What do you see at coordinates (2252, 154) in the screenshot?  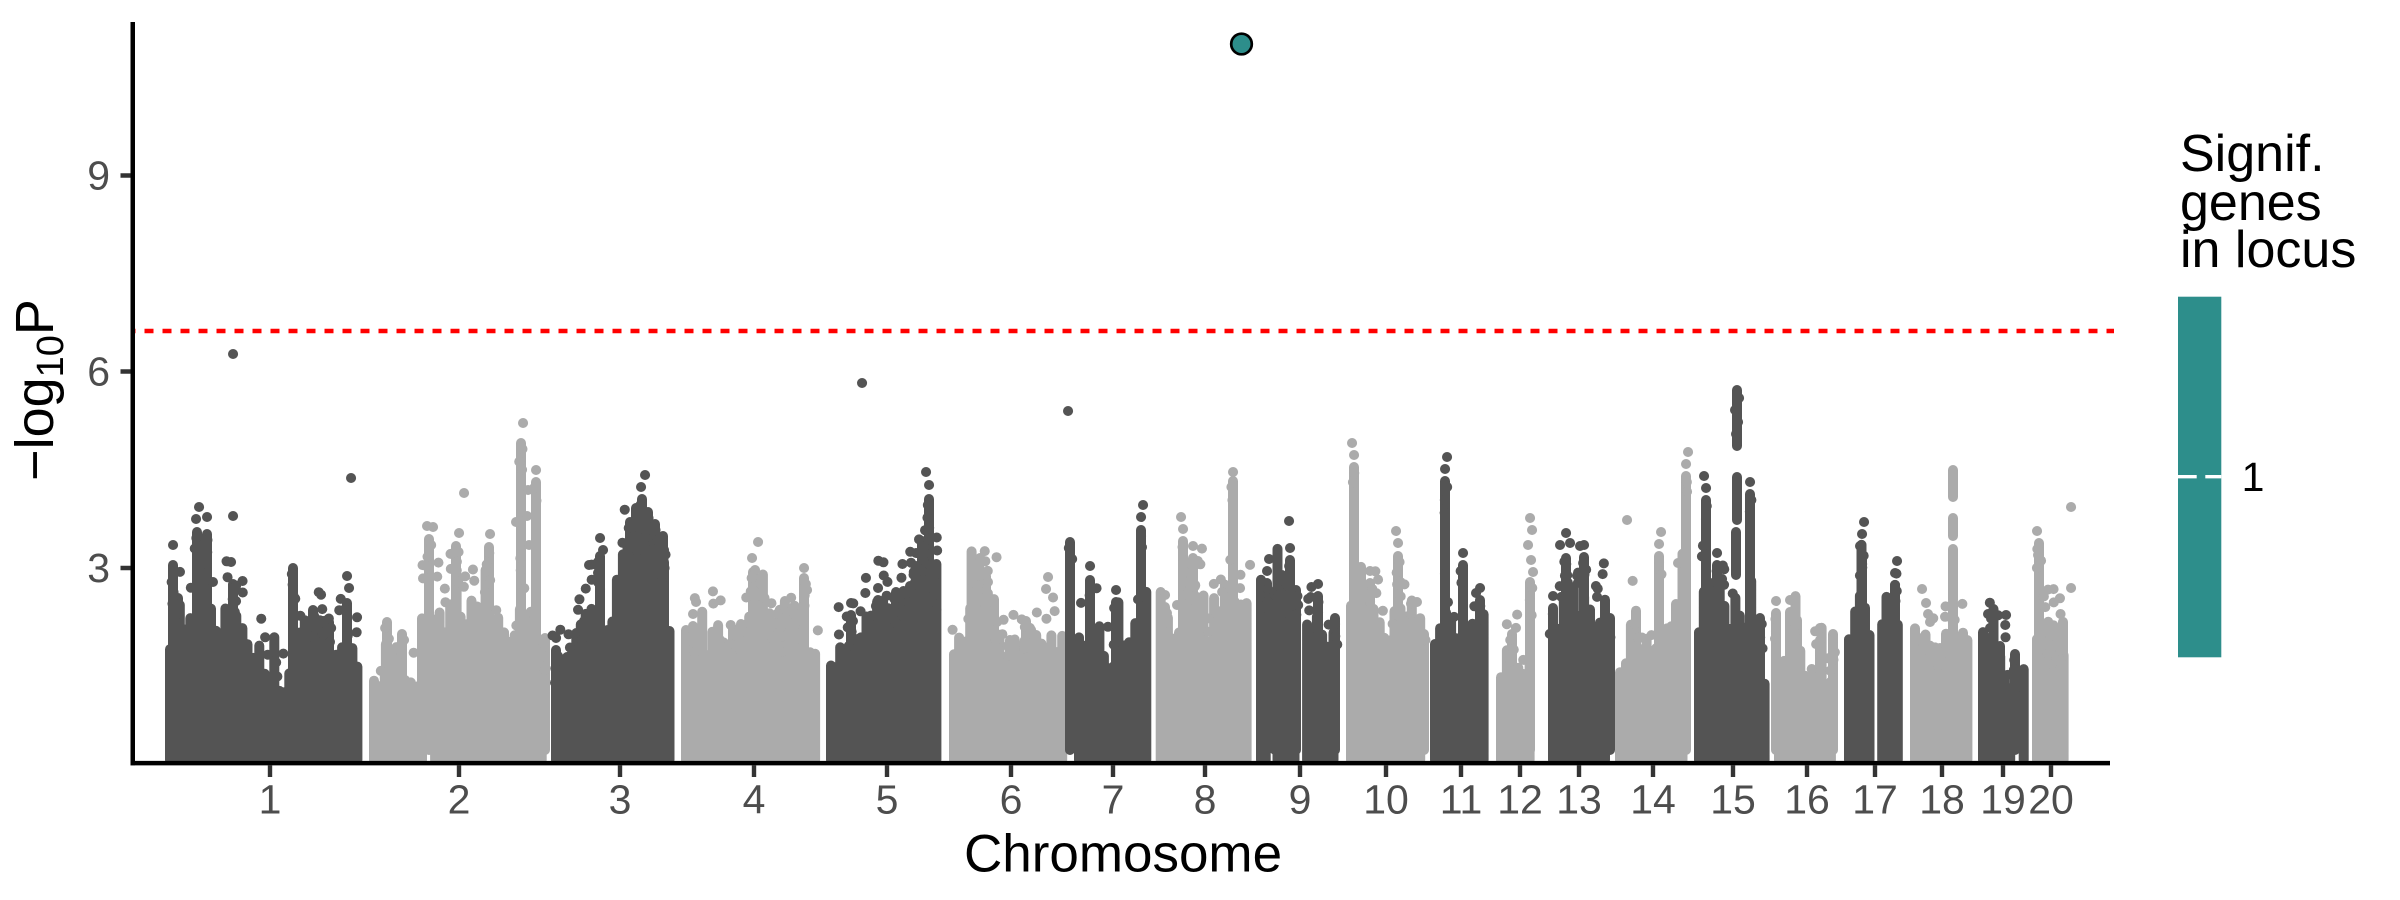 I see `svg-text: Signif.` at bounding box center [2252, 154].